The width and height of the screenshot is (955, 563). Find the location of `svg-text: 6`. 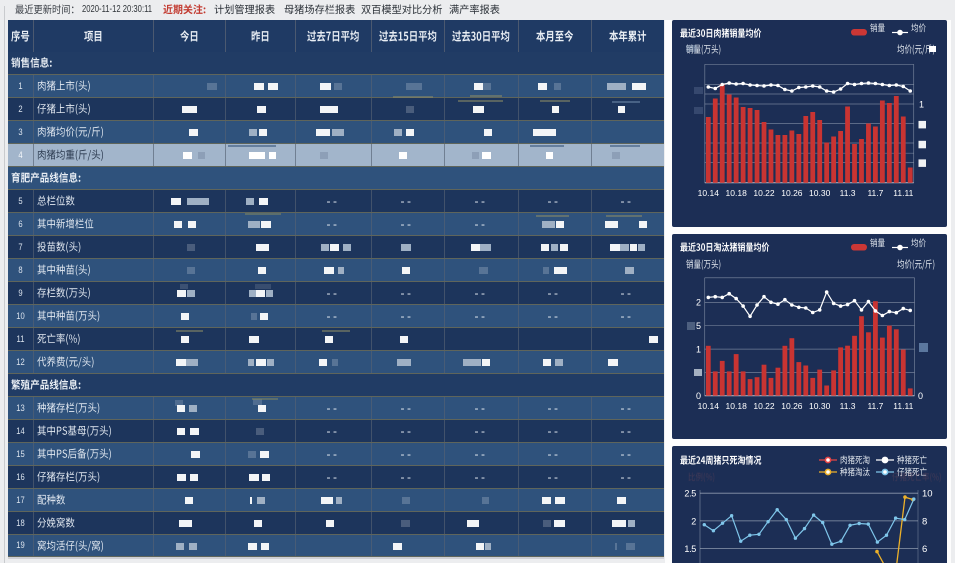

svg-text: 6 is located at coordinates (924, 549).